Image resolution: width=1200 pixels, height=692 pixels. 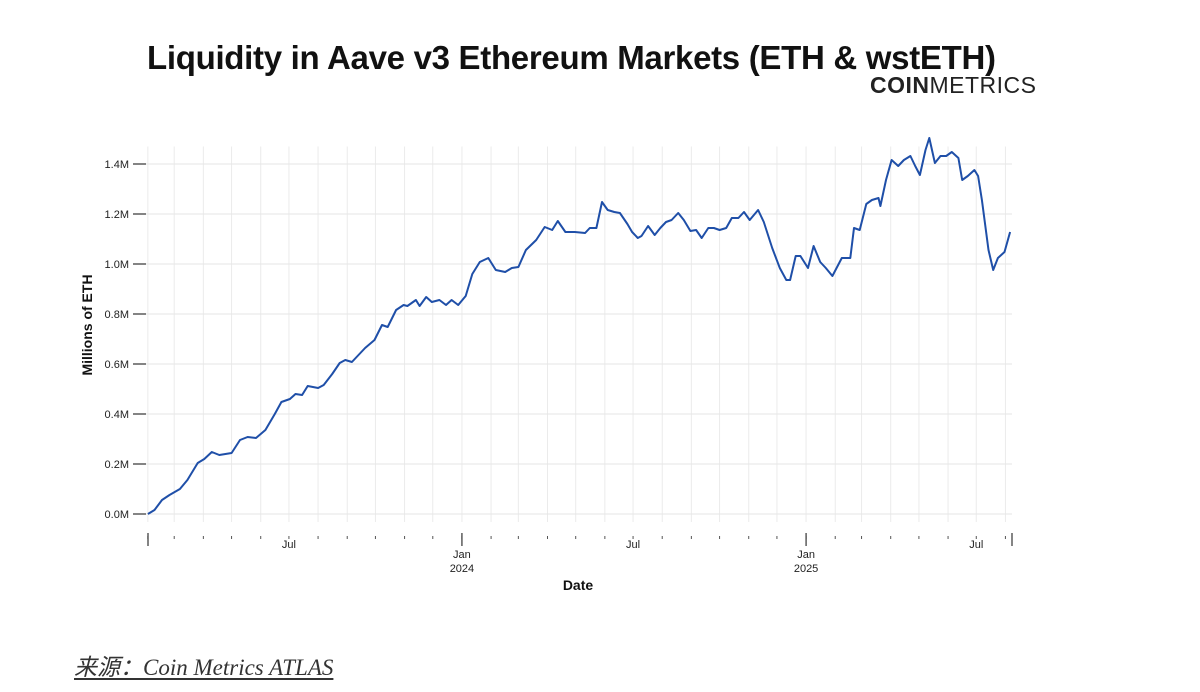 What do you see at coordinates (806, 569) in the screenshot?
I see `x-tick-sublabel: 2025` at bounding box center [806, 569].